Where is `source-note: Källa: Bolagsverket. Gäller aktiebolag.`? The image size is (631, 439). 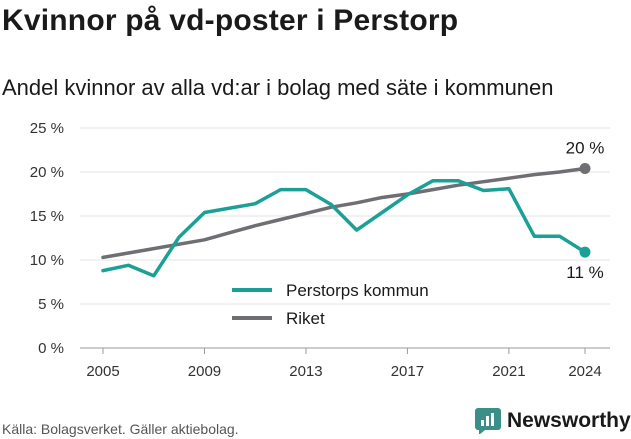
source-note: Källa: Bolagsverket. Gäller aktiebolag. is located at coordinates (120, 429).